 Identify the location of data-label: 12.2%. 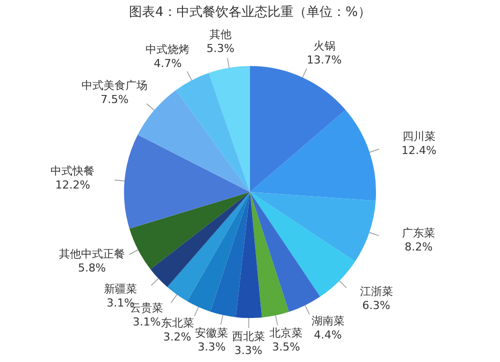
(72, 185).